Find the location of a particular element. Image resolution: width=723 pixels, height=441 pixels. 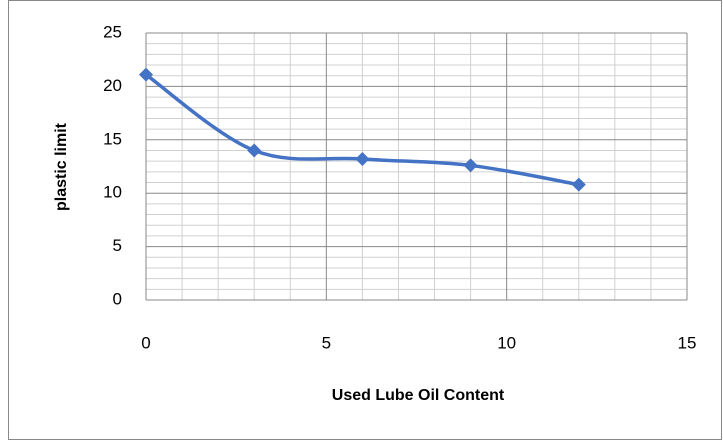

y-axis-title: plastic limit is located at coordinates (61, 166).